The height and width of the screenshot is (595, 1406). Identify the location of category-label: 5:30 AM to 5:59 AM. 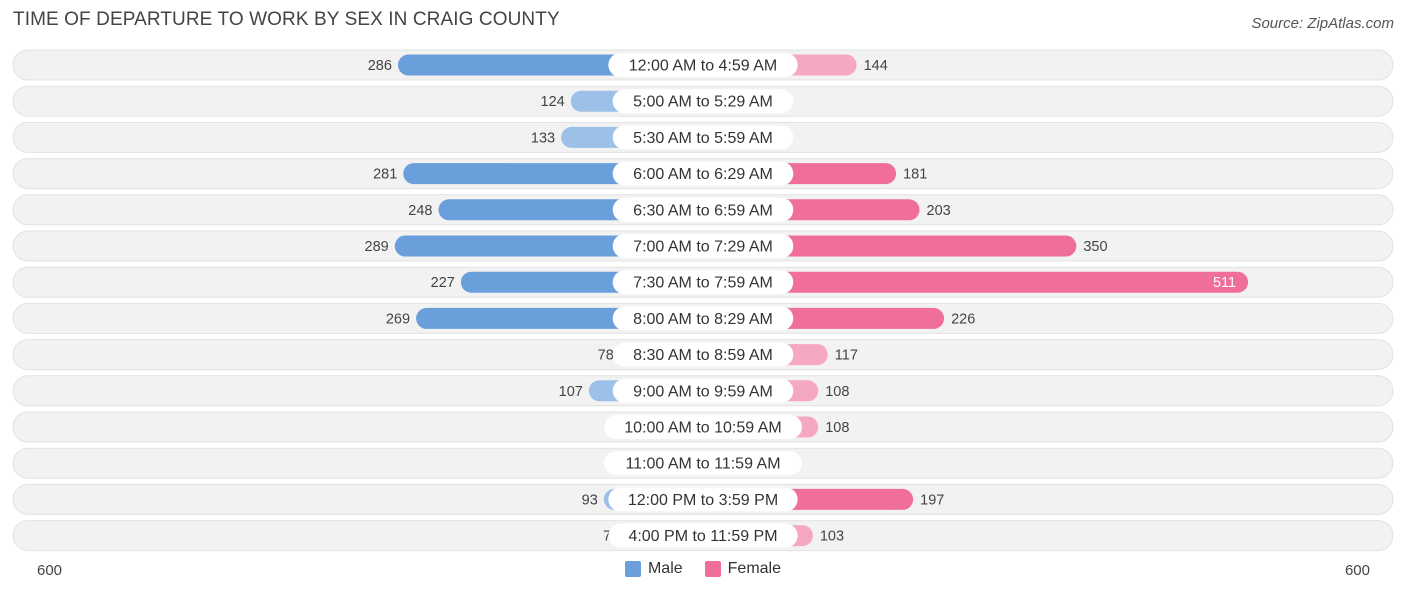
(703, 138).